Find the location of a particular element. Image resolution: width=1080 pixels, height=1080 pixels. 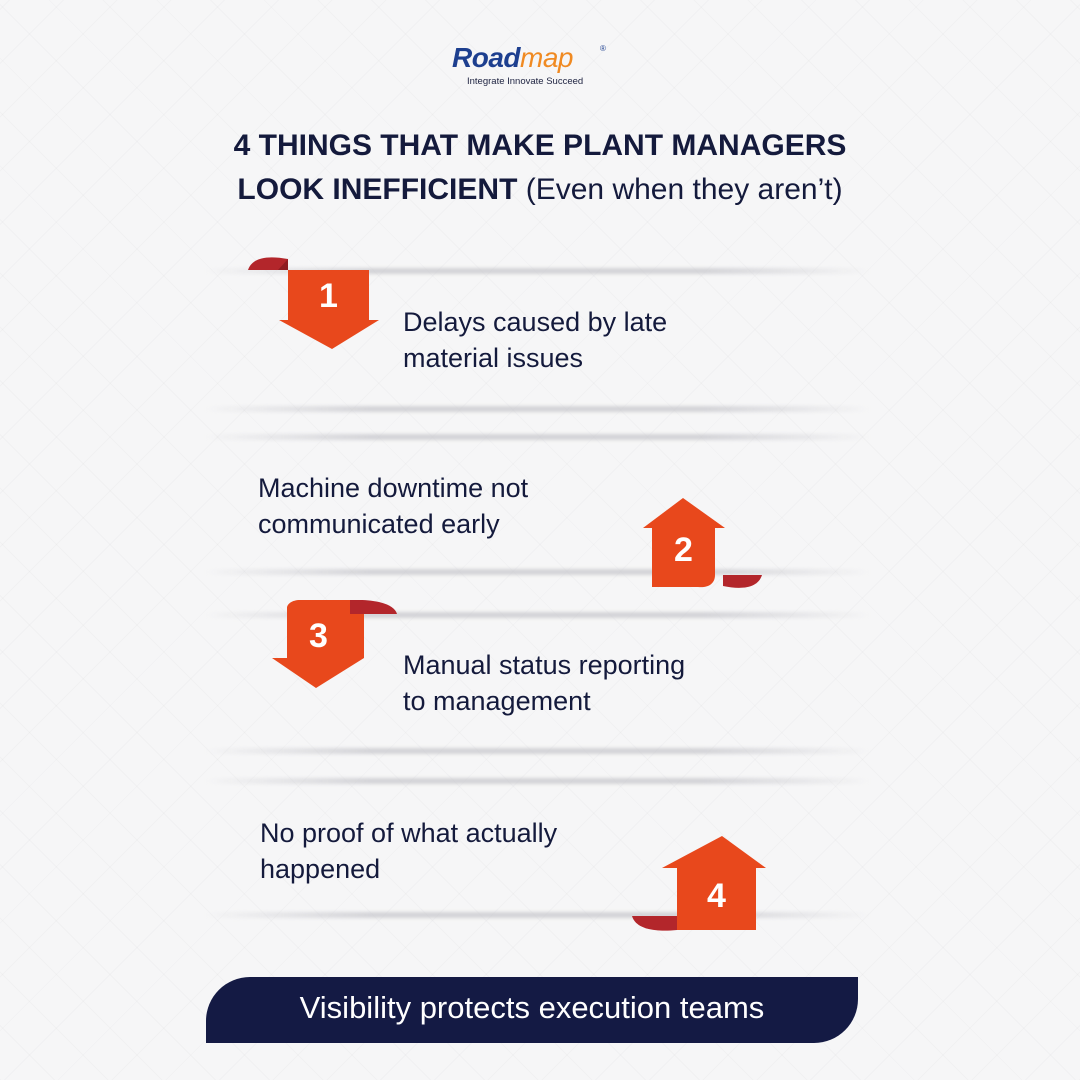

logo-wordmark: Roadmap is located at coordinates (512, 58).